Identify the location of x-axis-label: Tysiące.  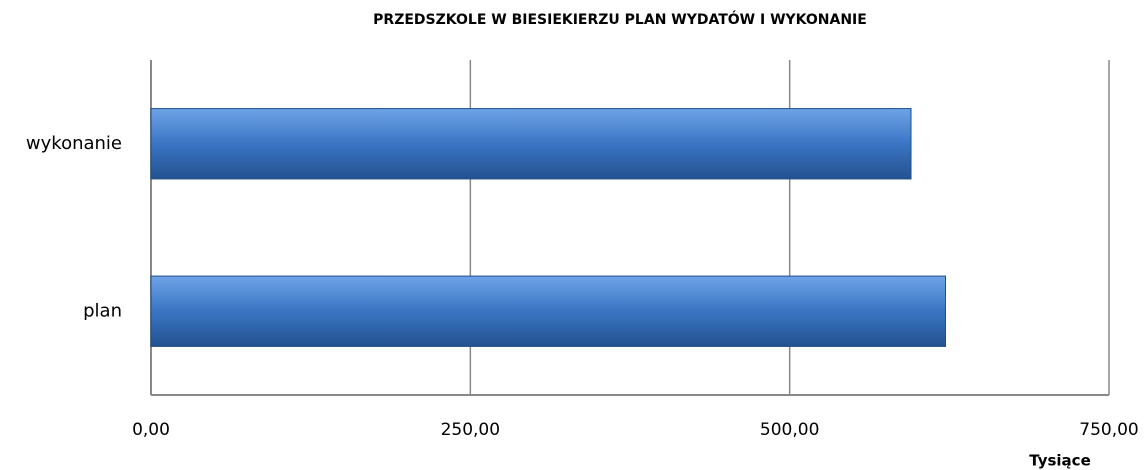
(1060, 461).